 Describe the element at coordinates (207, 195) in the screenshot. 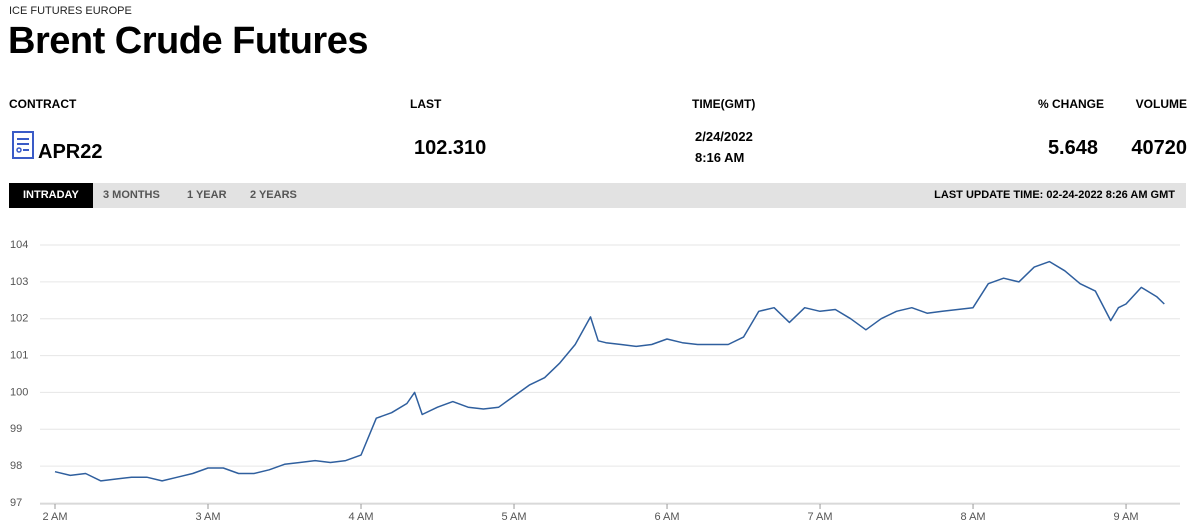

I see `tab: 1 YEAR` at that location.